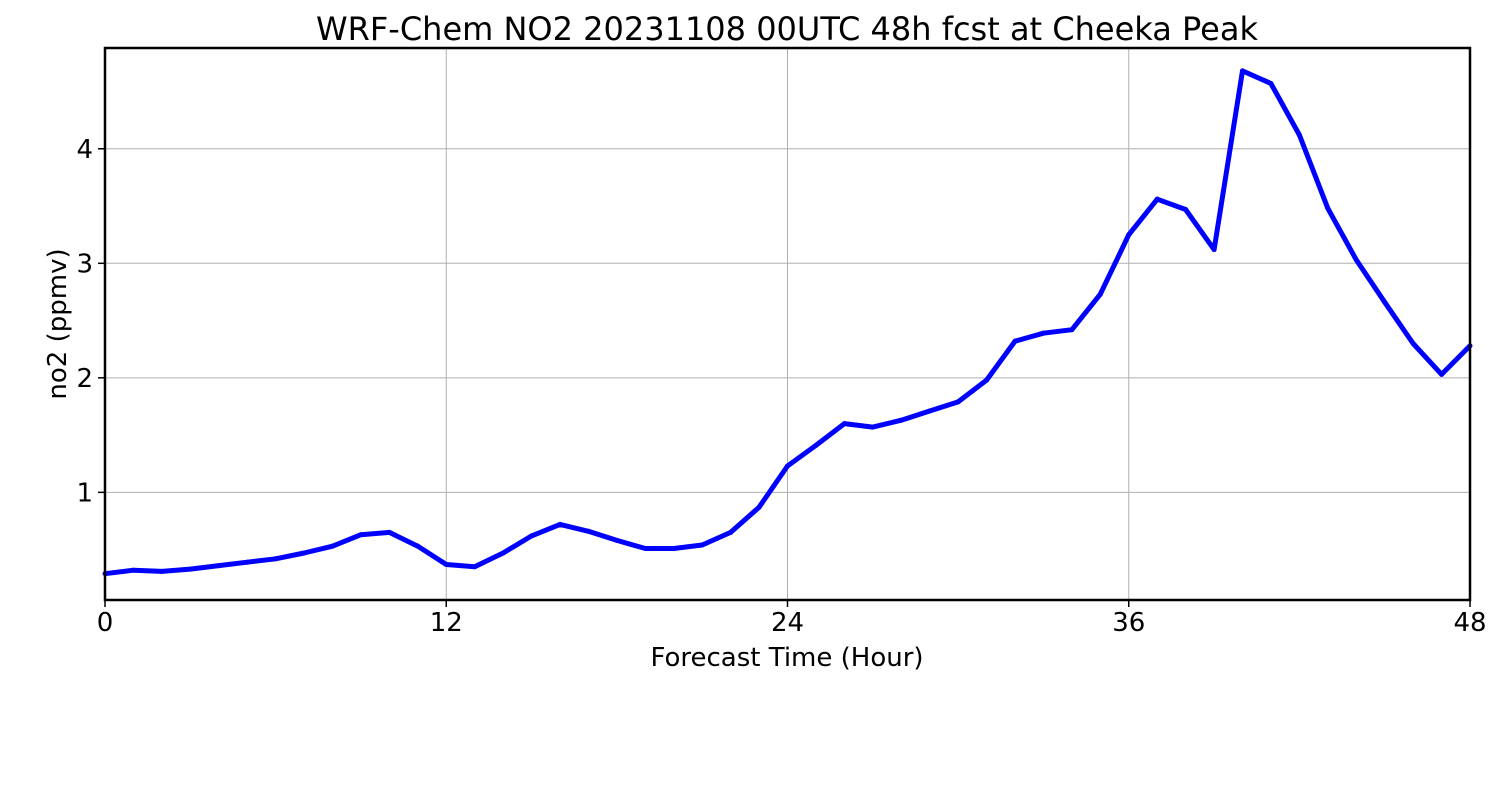 The width and height of the screenshot is (1500, 800). I want to click on x-tick-label: 12, so click(446, 623).